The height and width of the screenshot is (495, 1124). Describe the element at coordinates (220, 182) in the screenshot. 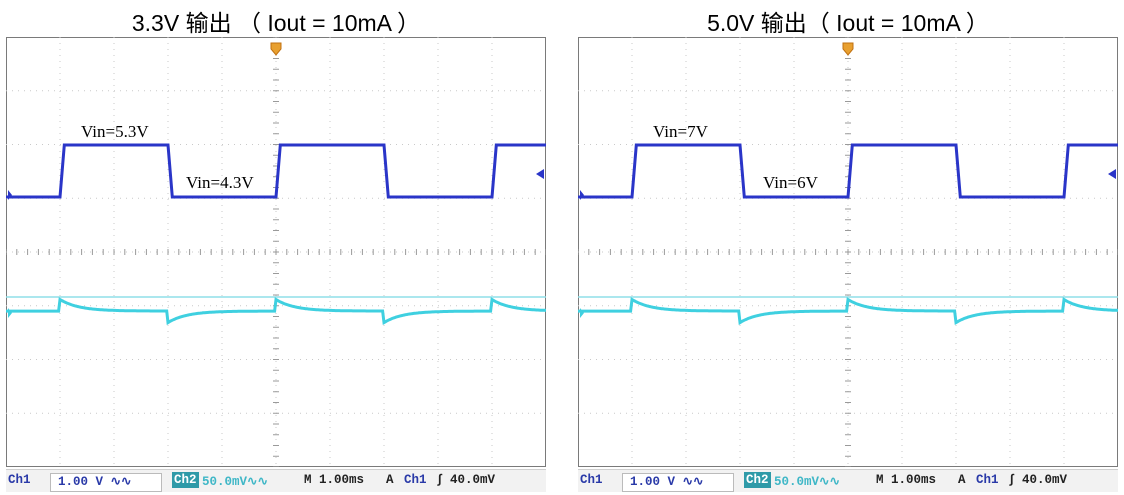

I see `vin-annotation: Vin=4.3V` at that location.